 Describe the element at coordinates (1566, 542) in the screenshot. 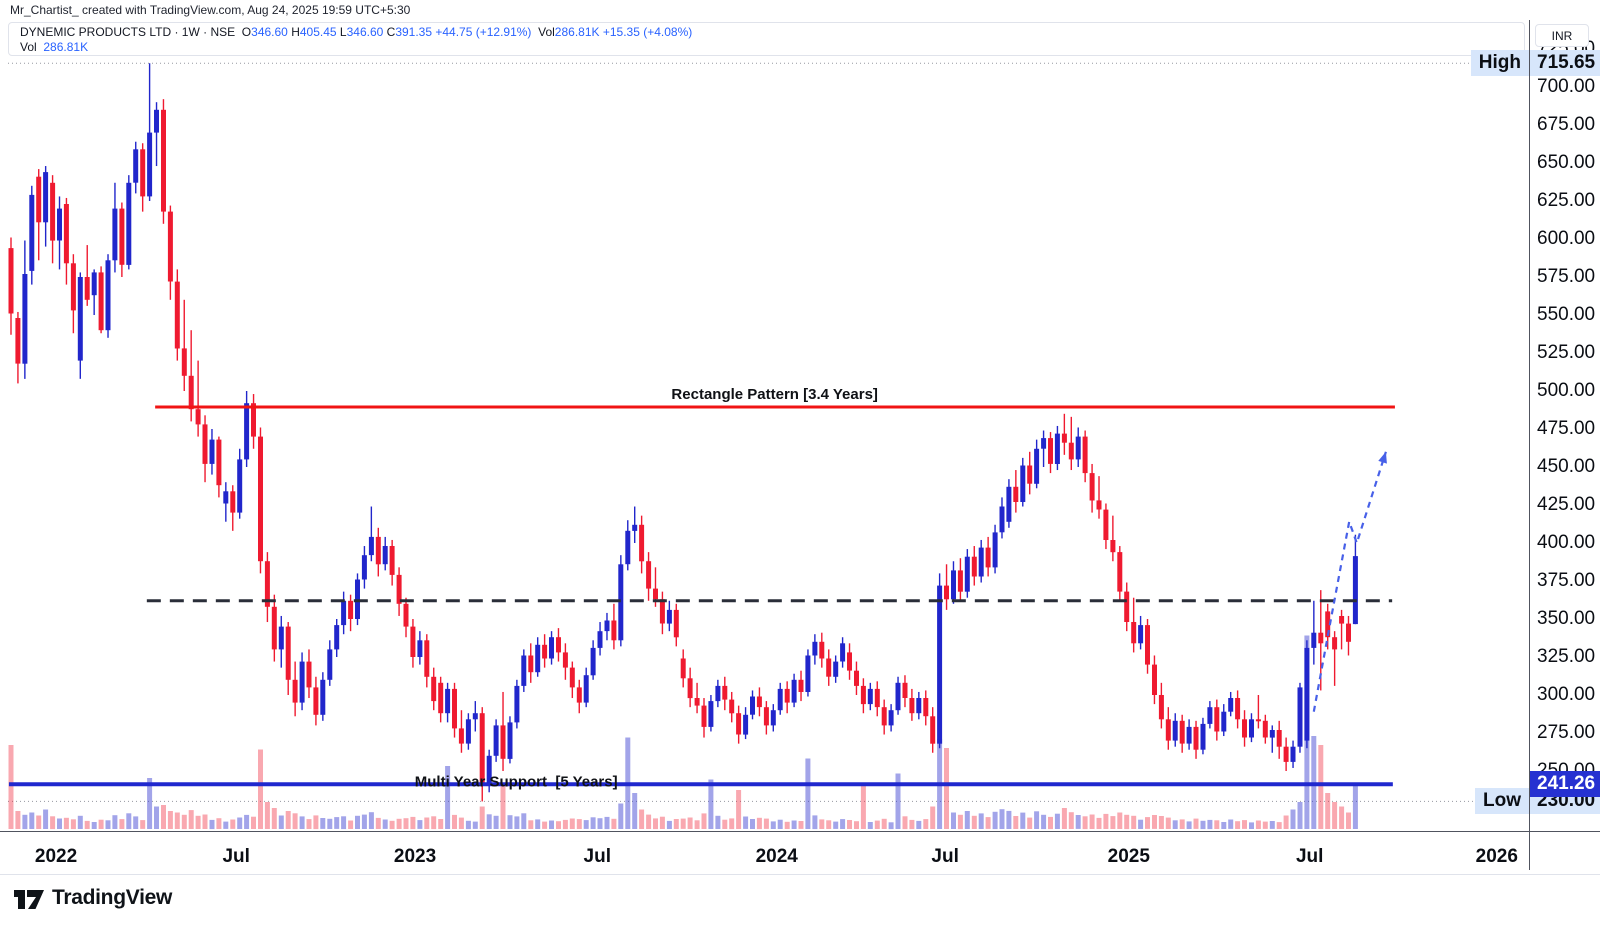

I see `price-axis-tick: 400.00` at that location.